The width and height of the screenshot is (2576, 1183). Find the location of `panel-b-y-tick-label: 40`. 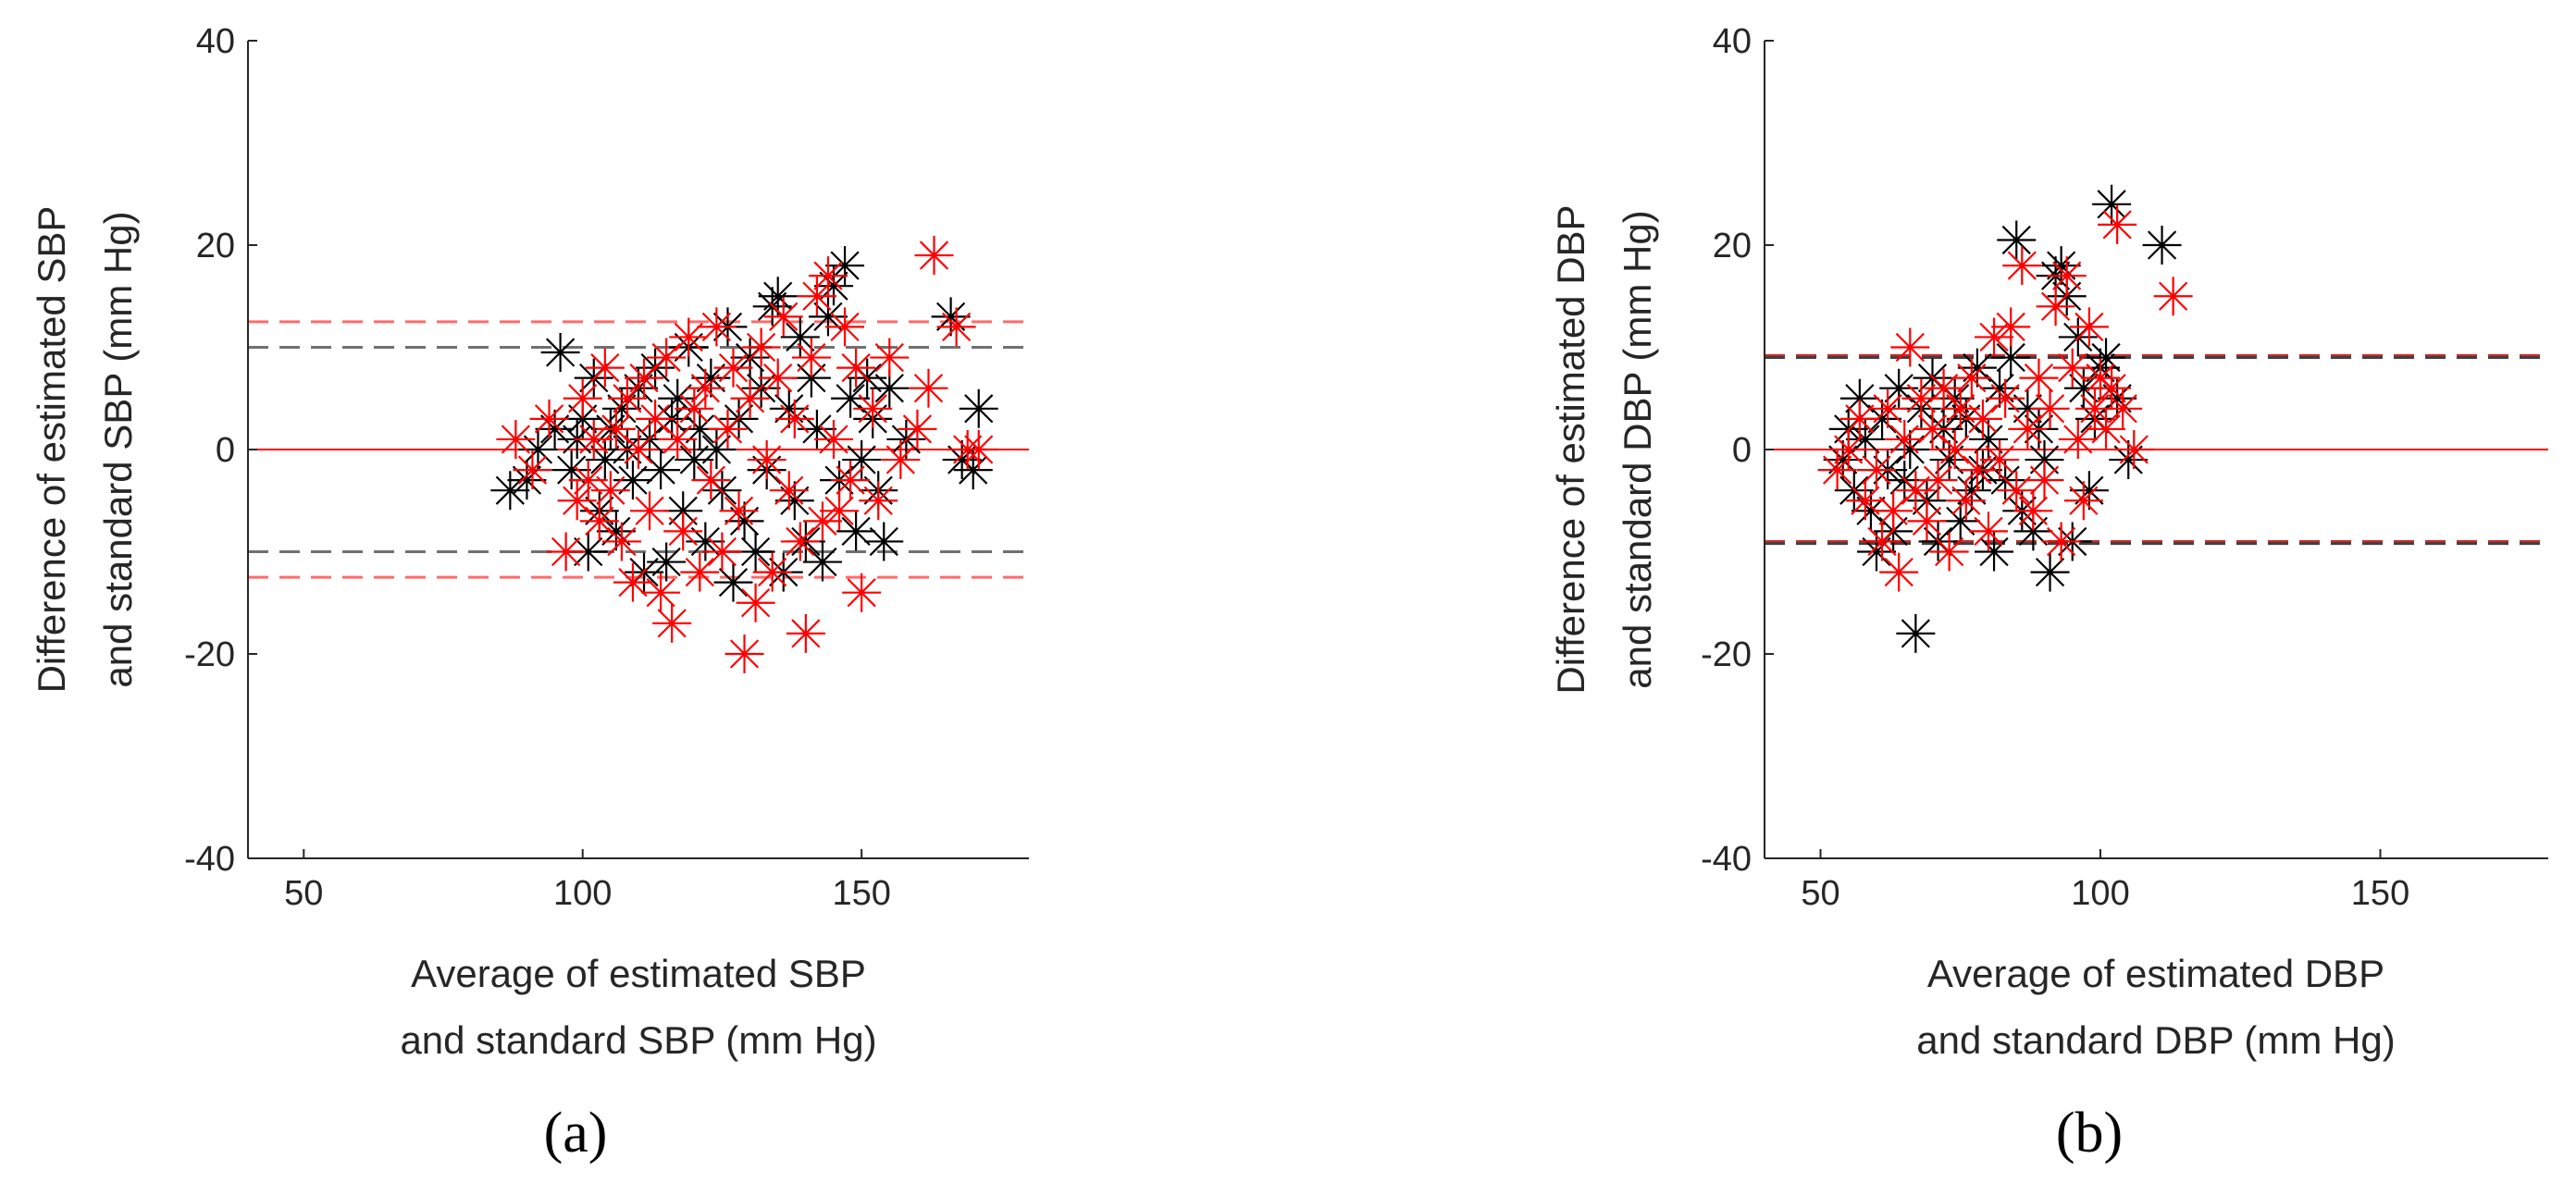

panel-b-y-tick-label: 40 is located at coordinates (1733, 41).